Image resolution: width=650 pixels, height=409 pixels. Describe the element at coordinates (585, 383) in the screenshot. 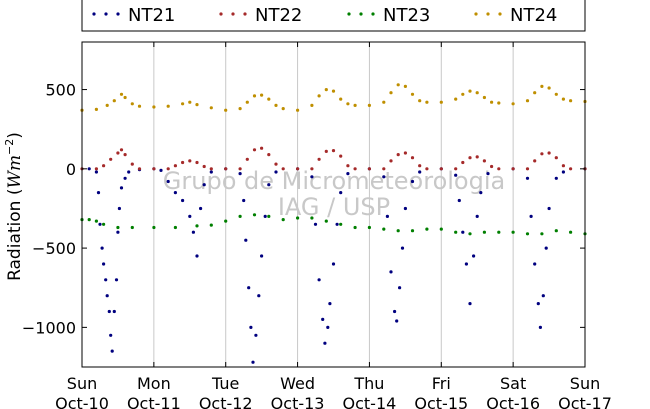

I see `x-tick-label-day: Sun` at that location.